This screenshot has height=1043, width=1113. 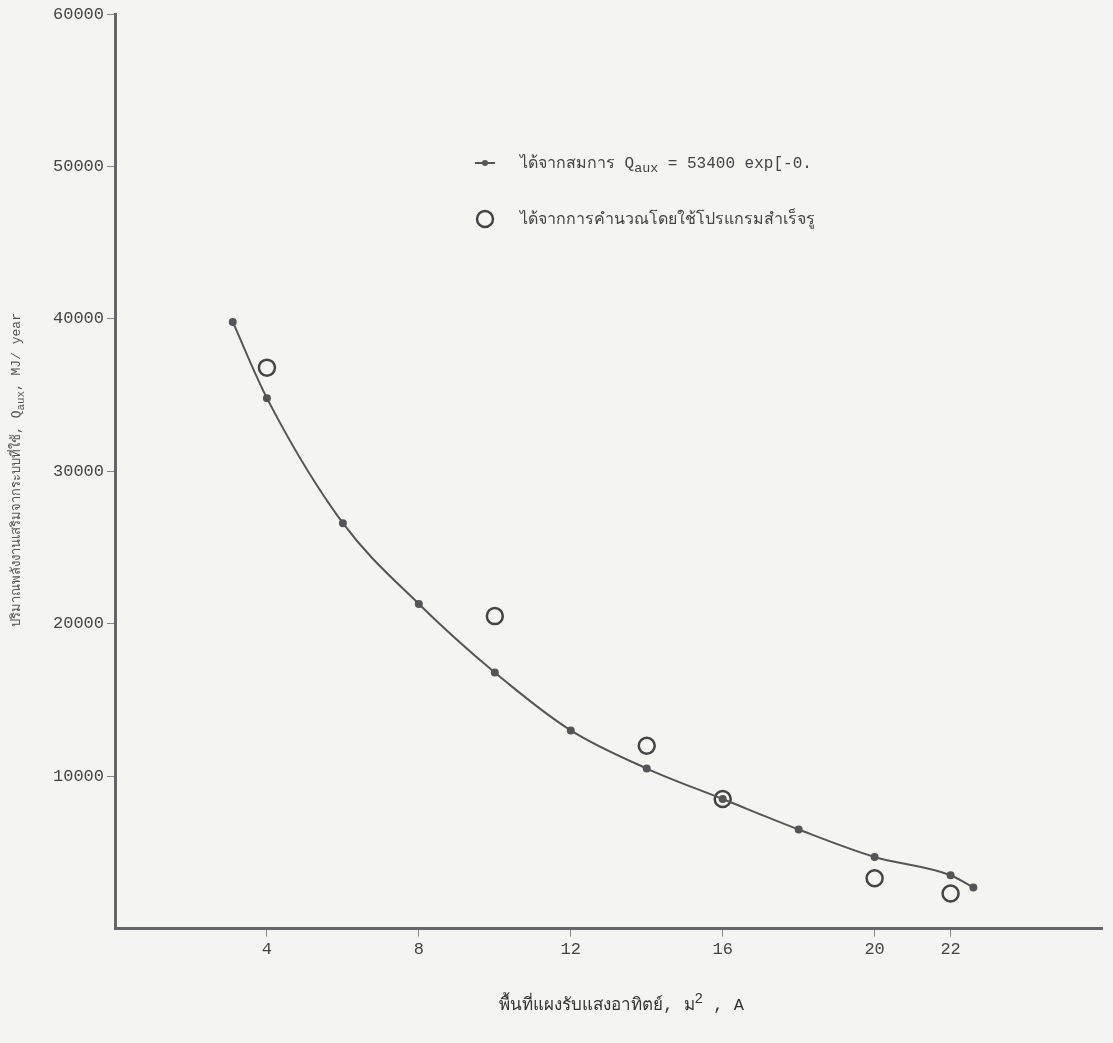 What do you see at coordinates (621, 1003) in the screenshot?
I see `x-axis-title: พื้นที่แผงรับแสงอาทิตย์, ม$^{2}$ , A` at bounding box center [621, 1003].